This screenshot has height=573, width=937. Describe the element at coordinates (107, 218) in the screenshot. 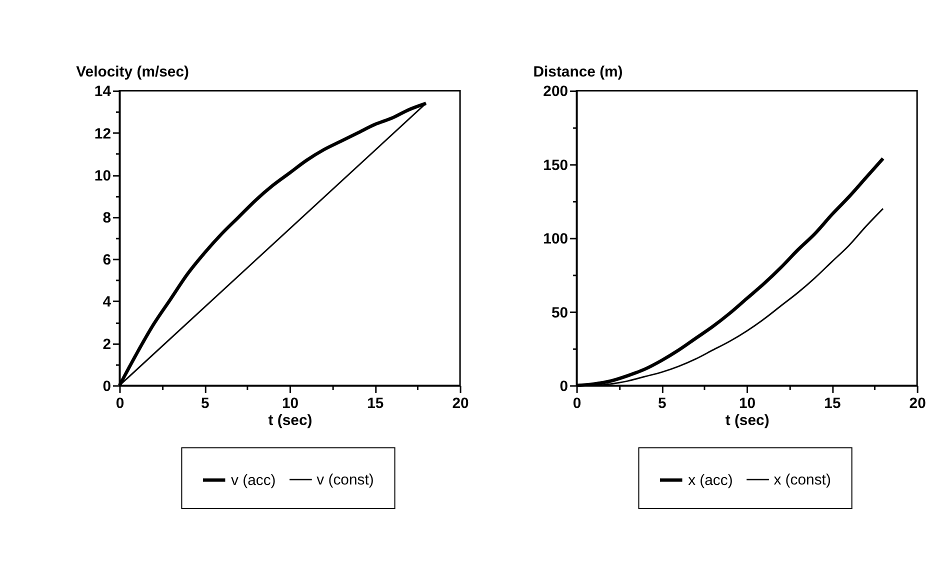

I see `y-tick-label: 8` at that location.